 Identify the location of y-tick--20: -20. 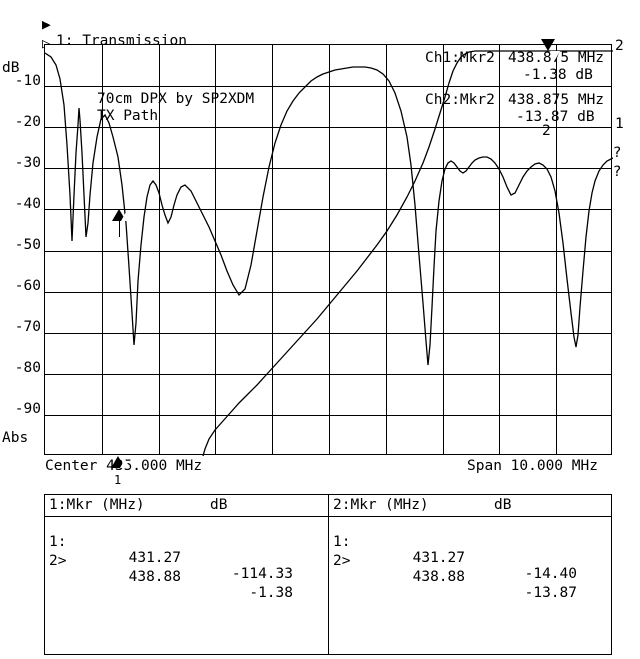
(27, 122).